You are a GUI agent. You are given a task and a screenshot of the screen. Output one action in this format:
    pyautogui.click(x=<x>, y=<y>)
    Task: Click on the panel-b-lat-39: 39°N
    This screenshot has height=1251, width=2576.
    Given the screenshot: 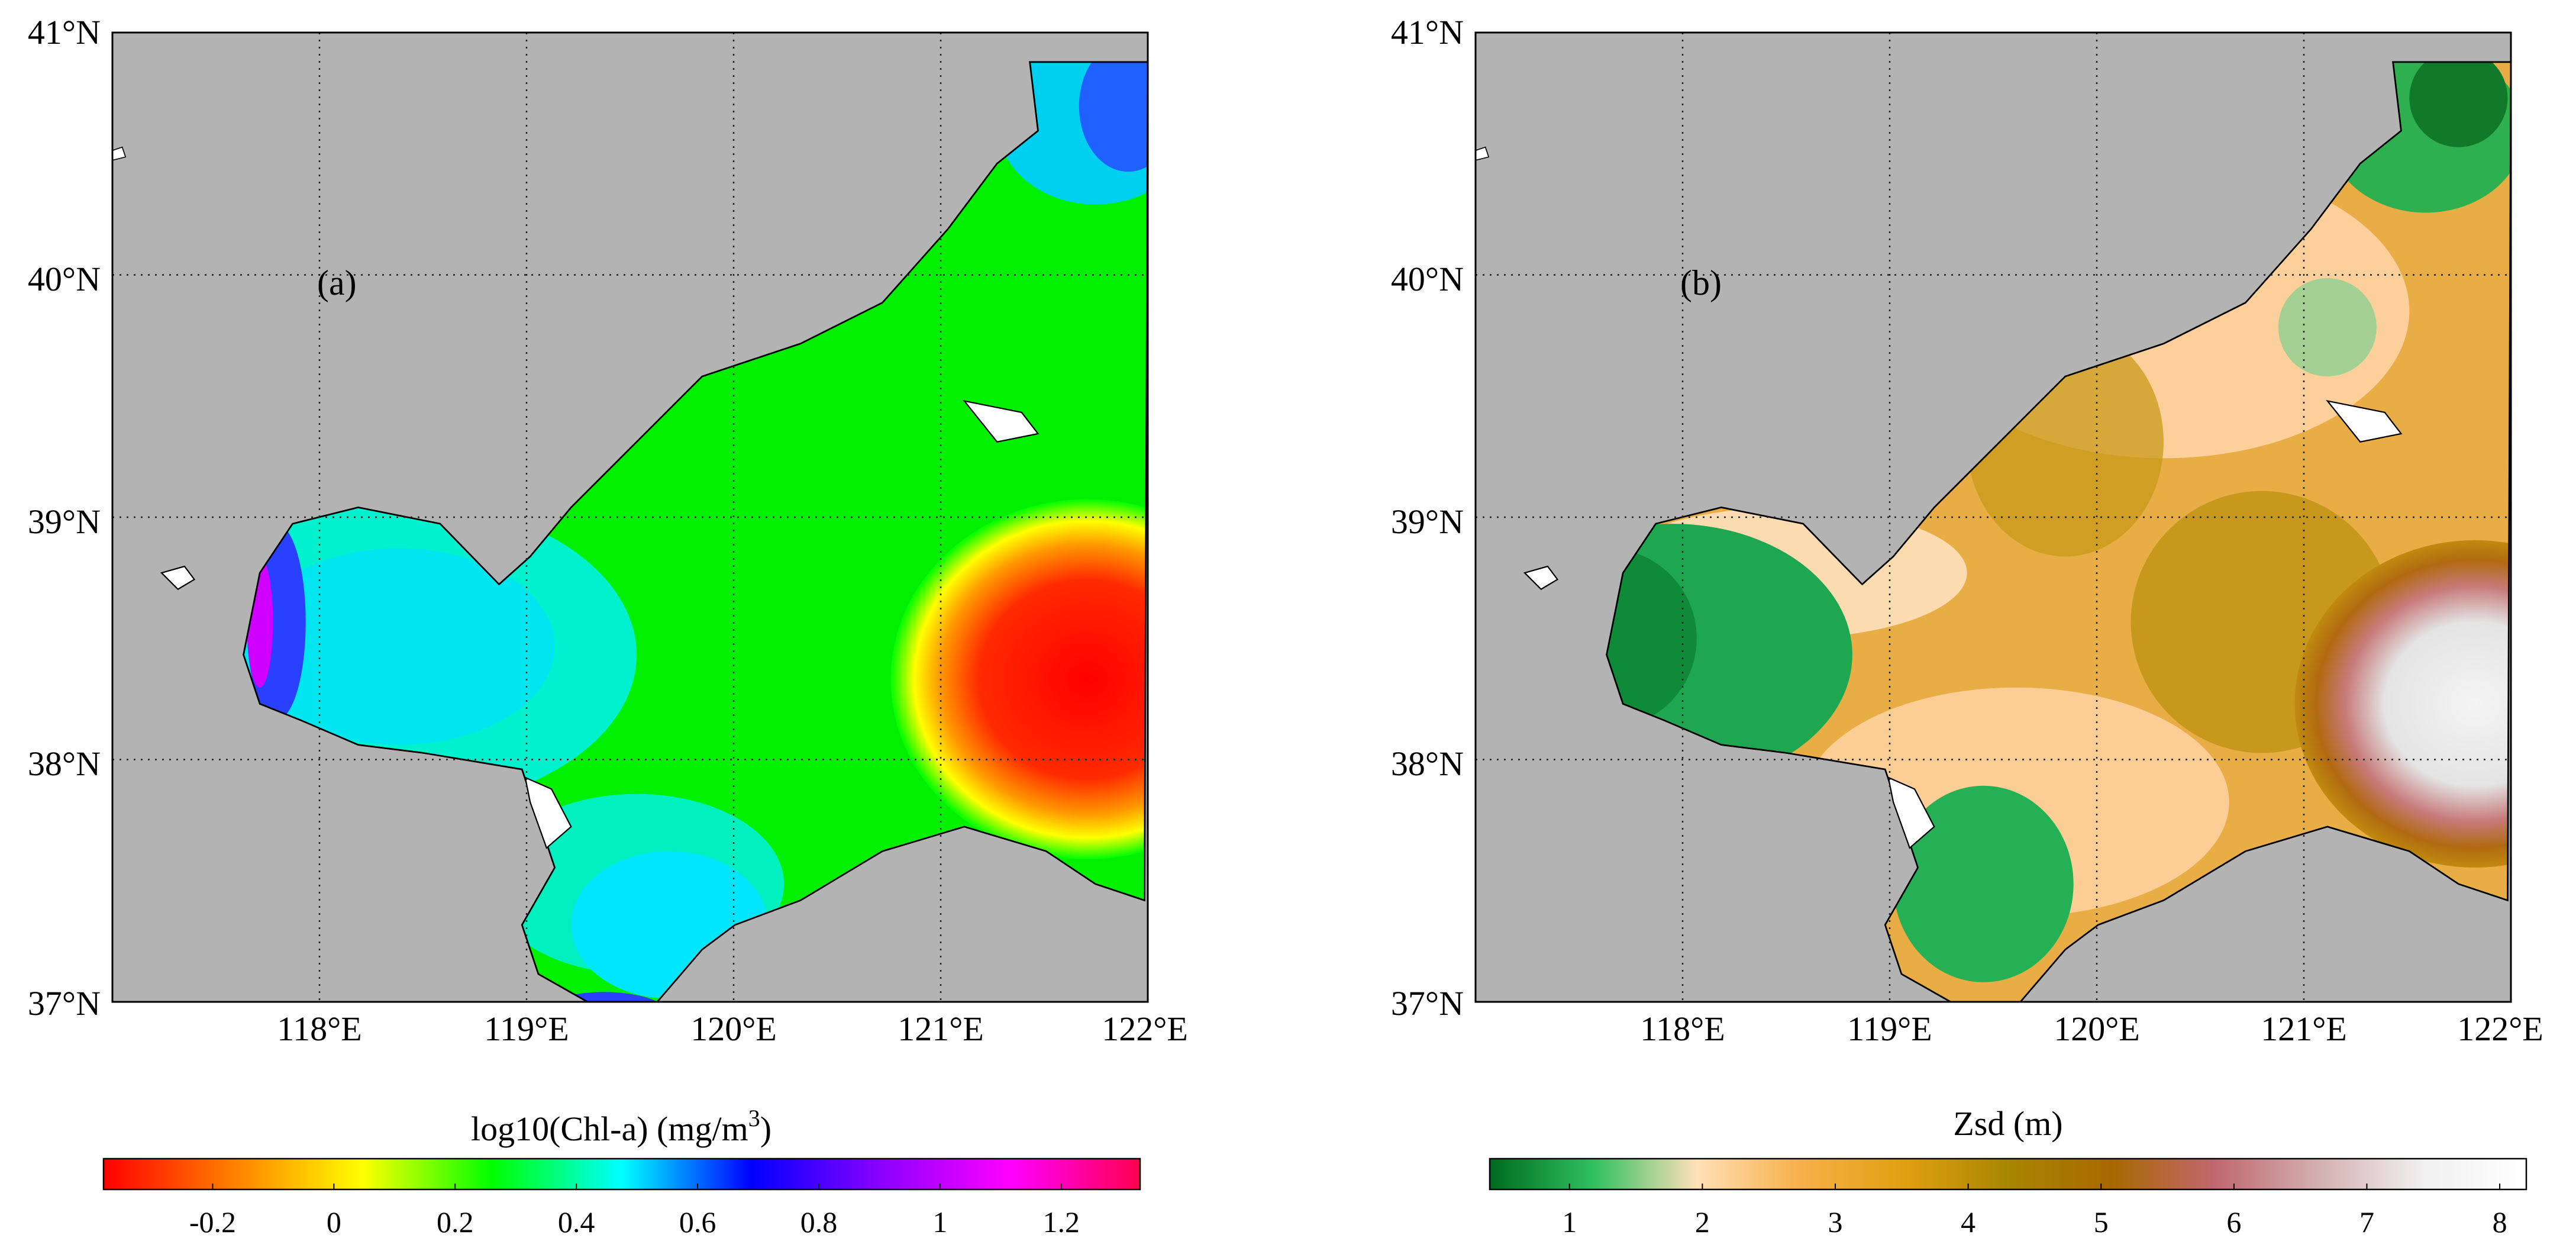 What is the action you would take?
    pyautogui.click(x=1427, y=521)
    